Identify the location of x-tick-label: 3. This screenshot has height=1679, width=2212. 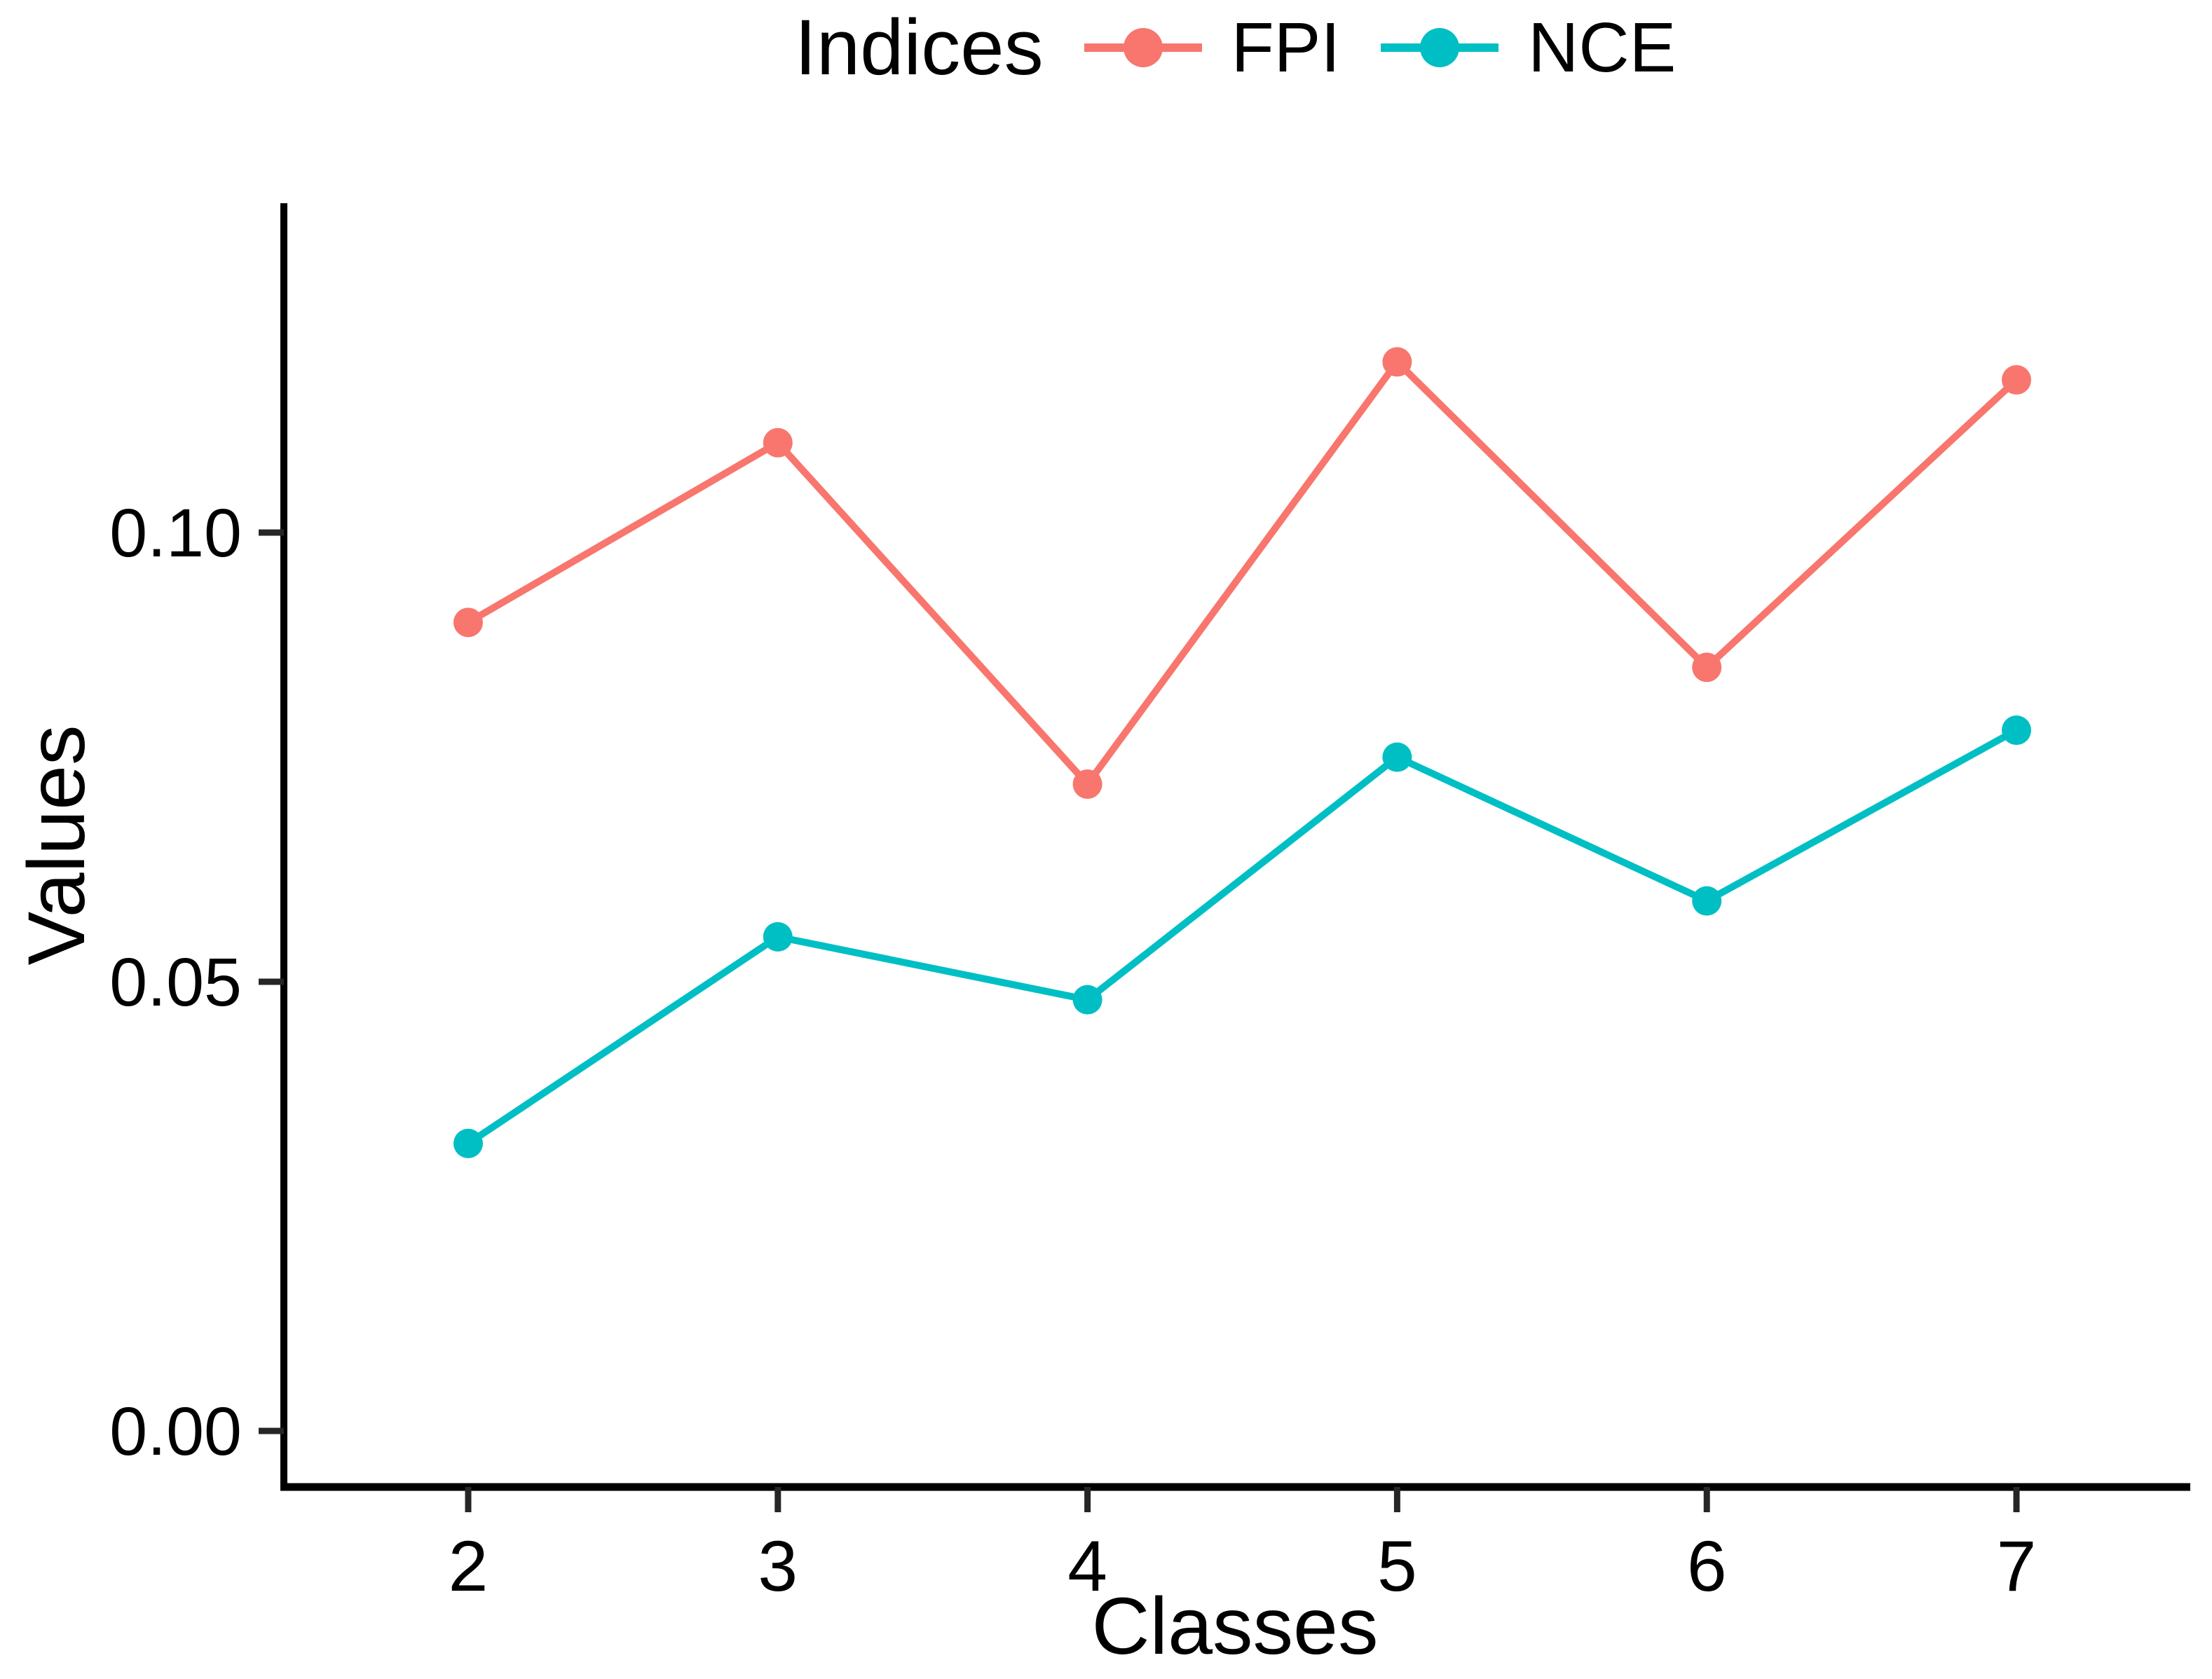
(778, 1566).